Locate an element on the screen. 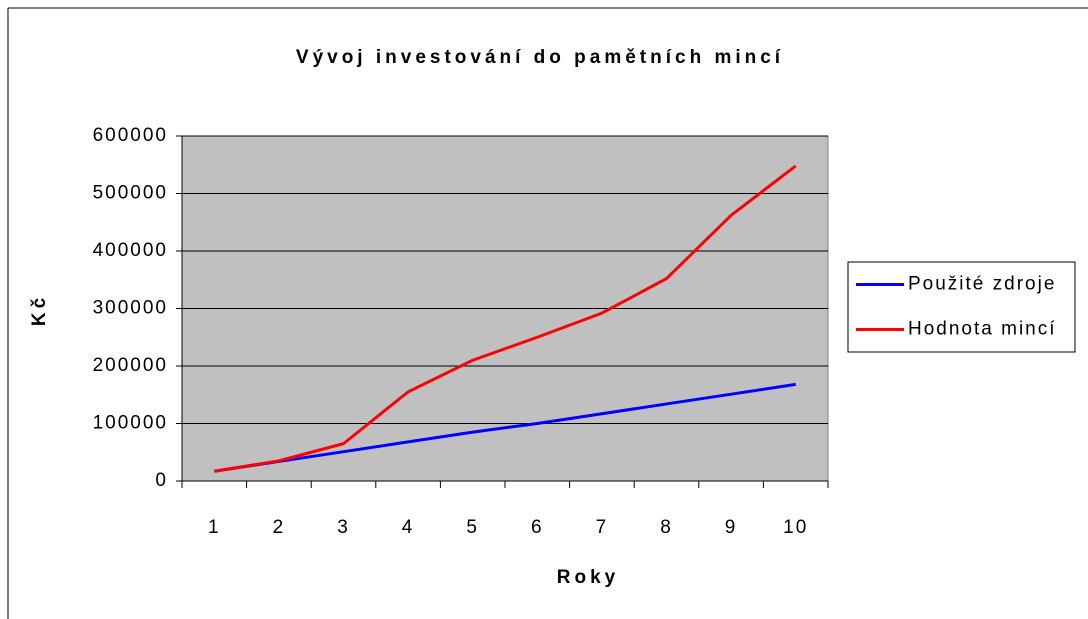 The width and height of the screenshot is (1088, 619). y-tick-label: 0 is located at coordinates (161, 480).